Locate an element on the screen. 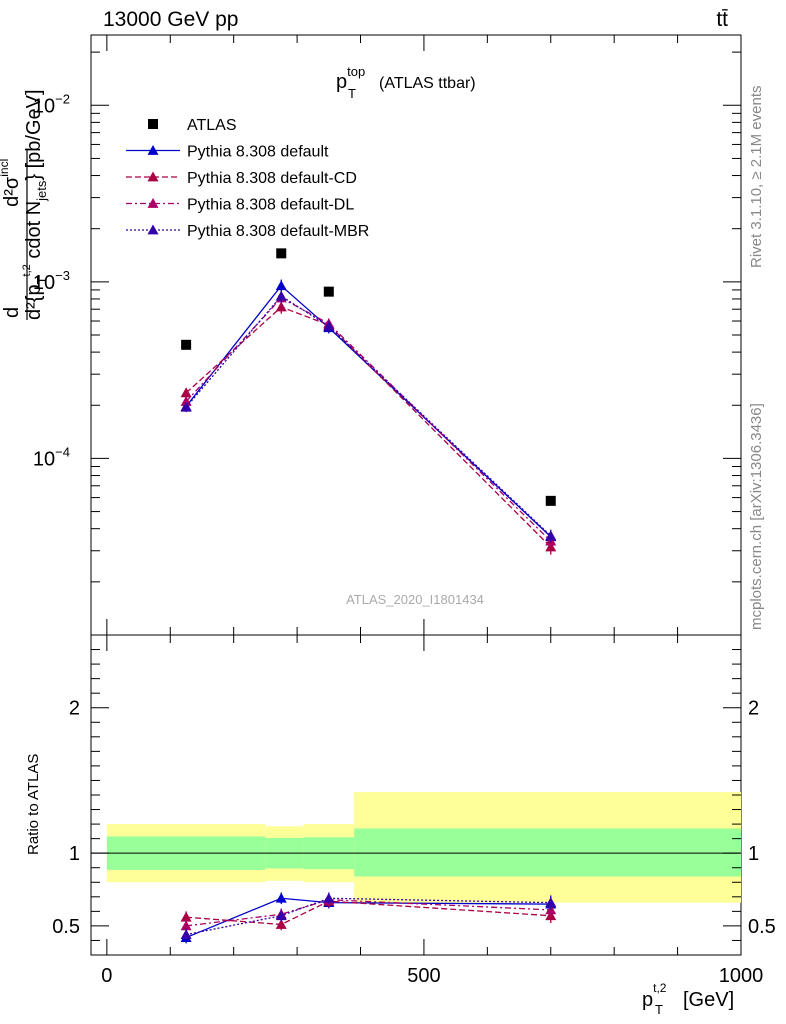 The height and width of the screenshot is (1024, 786). y-tick-label-ratio-2: 2 is located at coordinates (74, 709).